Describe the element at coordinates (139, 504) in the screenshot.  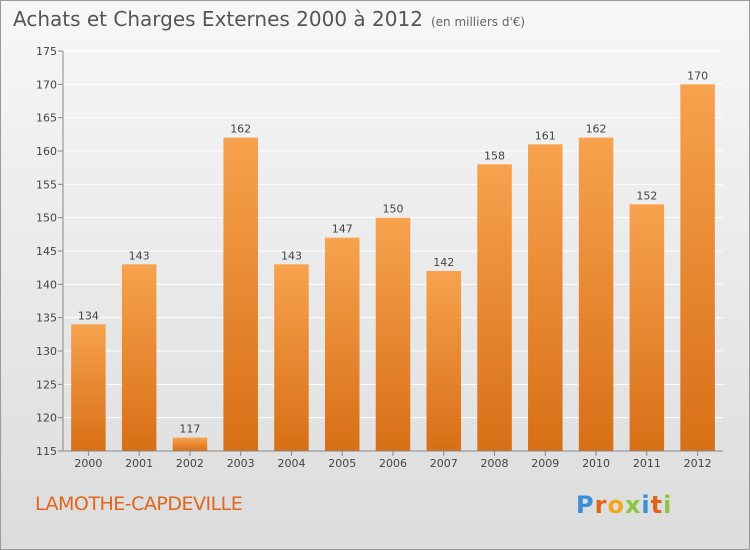
I see `commune-name: LAMOTHE-CAPDEVILLE` at that location.